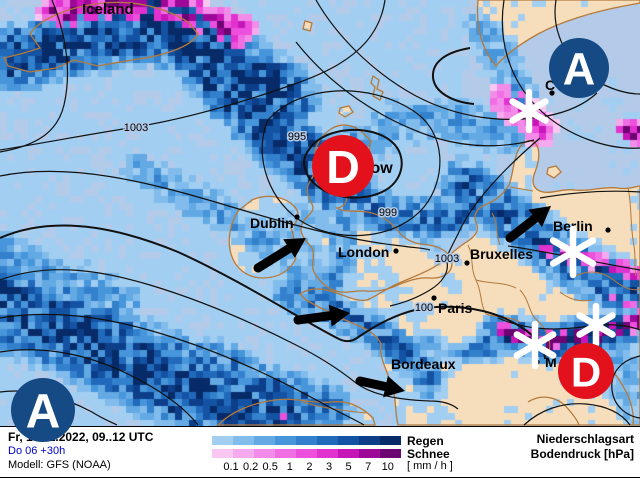 The width and height of the screenshot is (640, 478). I want to click on city-dot-dublin, so click(297, 217).